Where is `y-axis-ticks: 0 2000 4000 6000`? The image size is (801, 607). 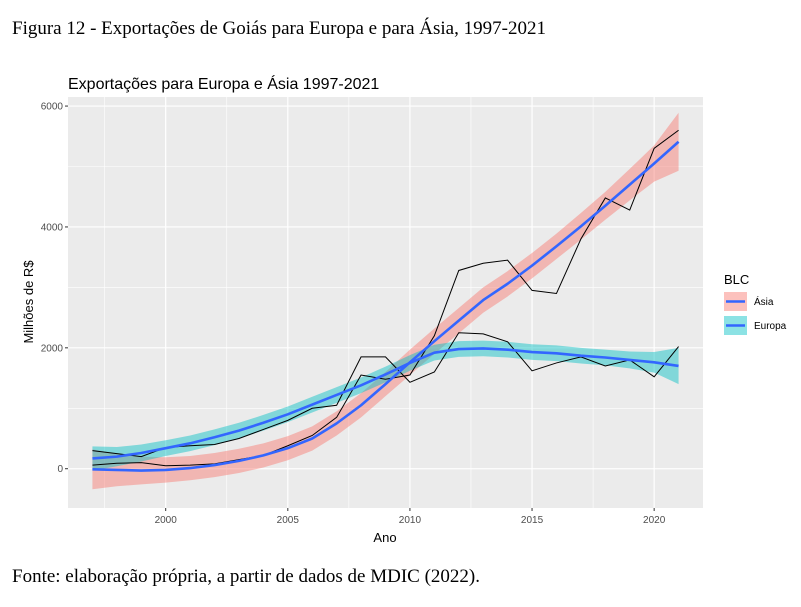
y-axis-ticks: 0 2000 4000 6000 is located at coordinates (54, 288).